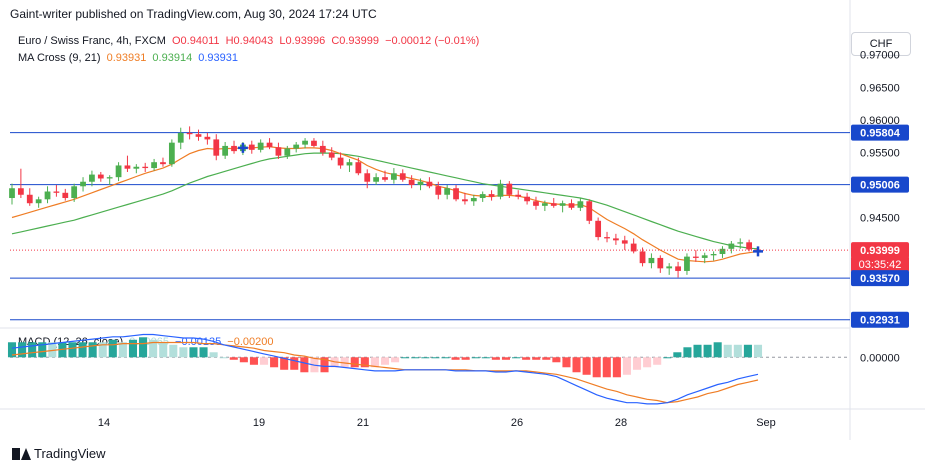  Describe the element at coordinates (104, 423) in the screenshot. I see `x-tick-label-0: 14` at that location.